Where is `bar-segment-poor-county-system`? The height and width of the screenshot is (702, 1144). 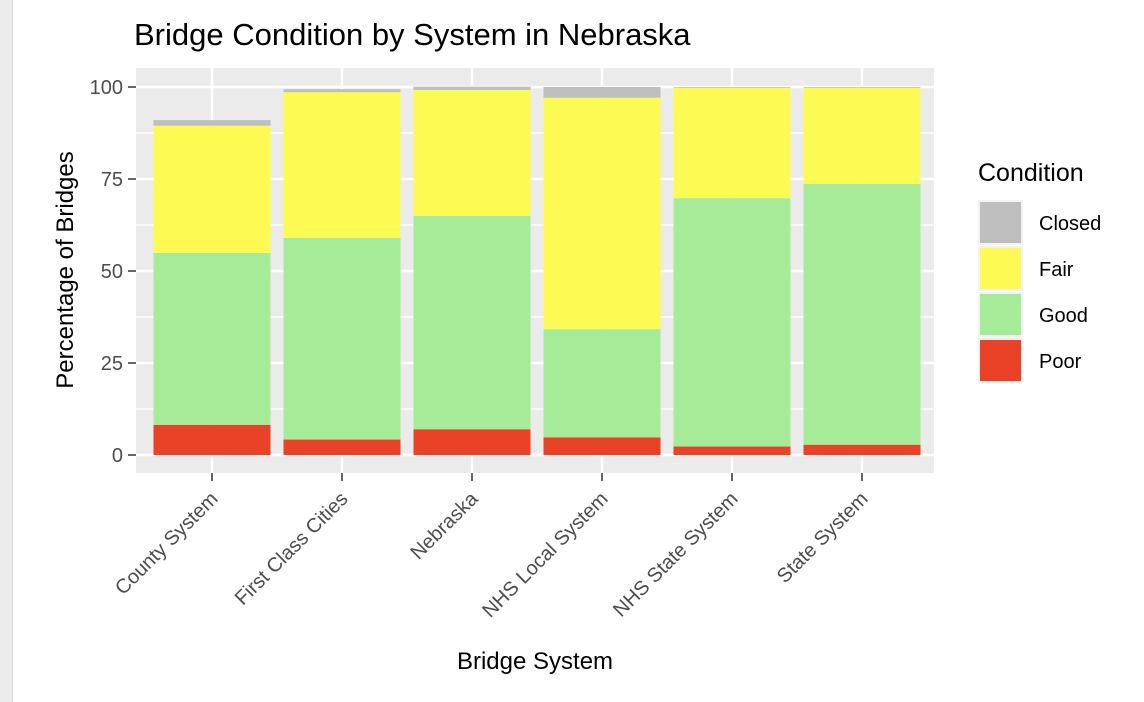
bar-segment-poor-county-system is located at coordinates (212, 439).